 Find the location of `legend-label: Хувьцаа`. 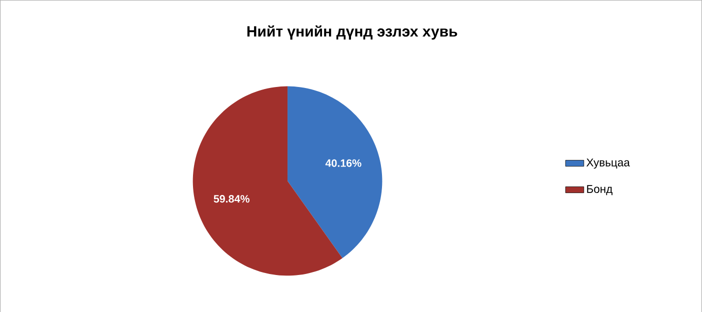

legend-label: Хувьцаа is located at coordinates (608, 163).